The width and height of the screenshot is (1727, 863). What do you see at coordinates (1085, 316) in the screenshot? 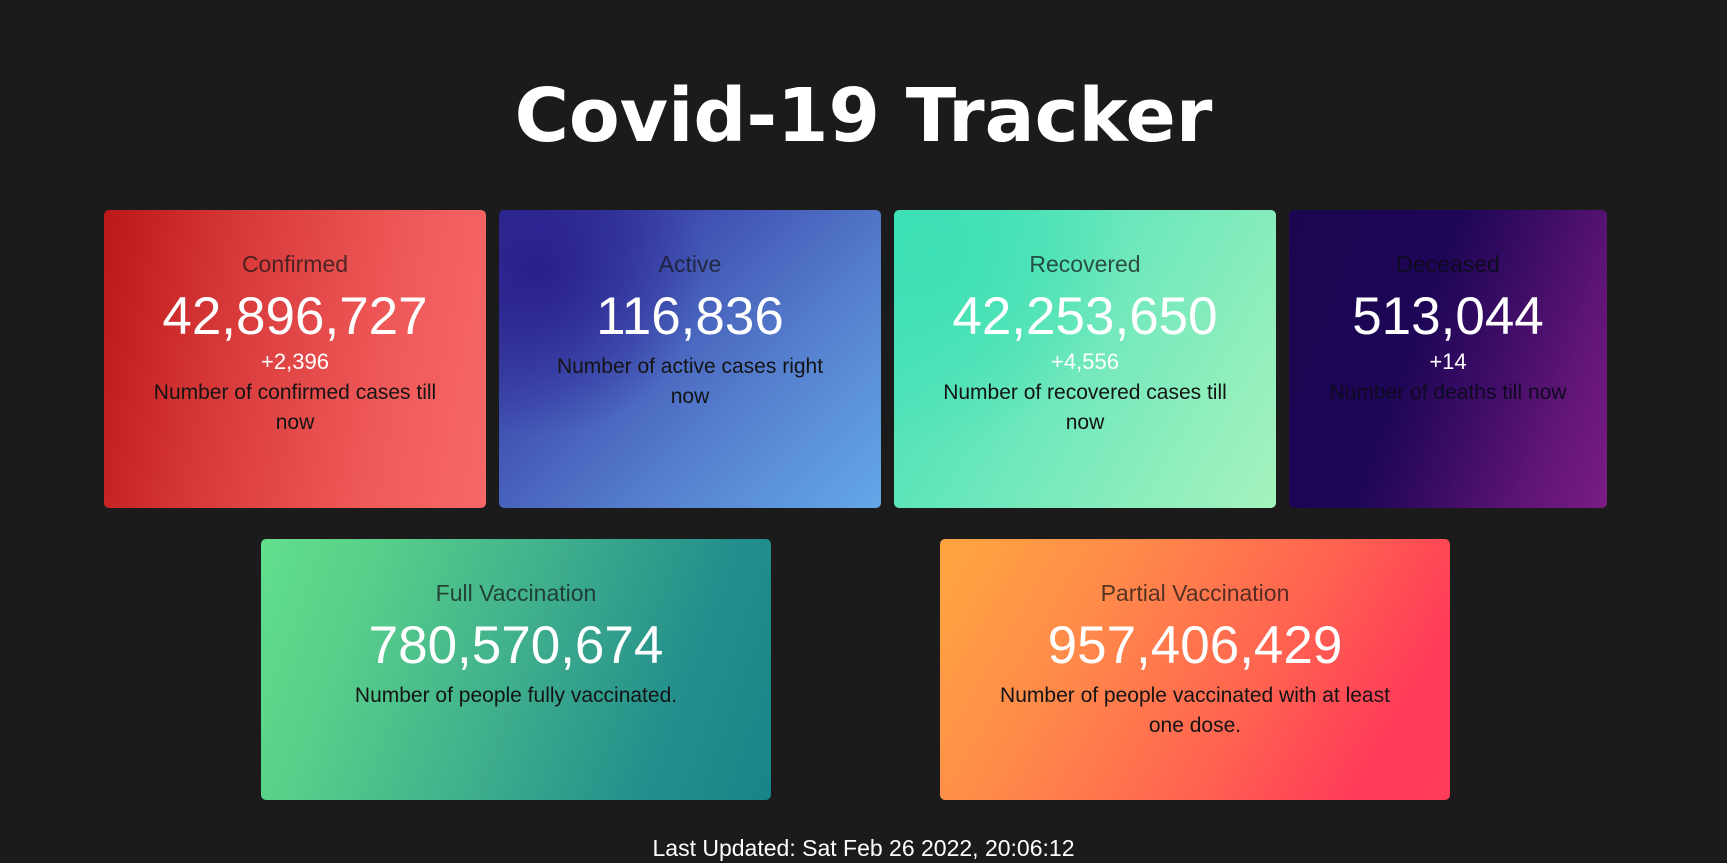
I see `recovered-value: 42,253,650` at bounding box center [1085, 316].